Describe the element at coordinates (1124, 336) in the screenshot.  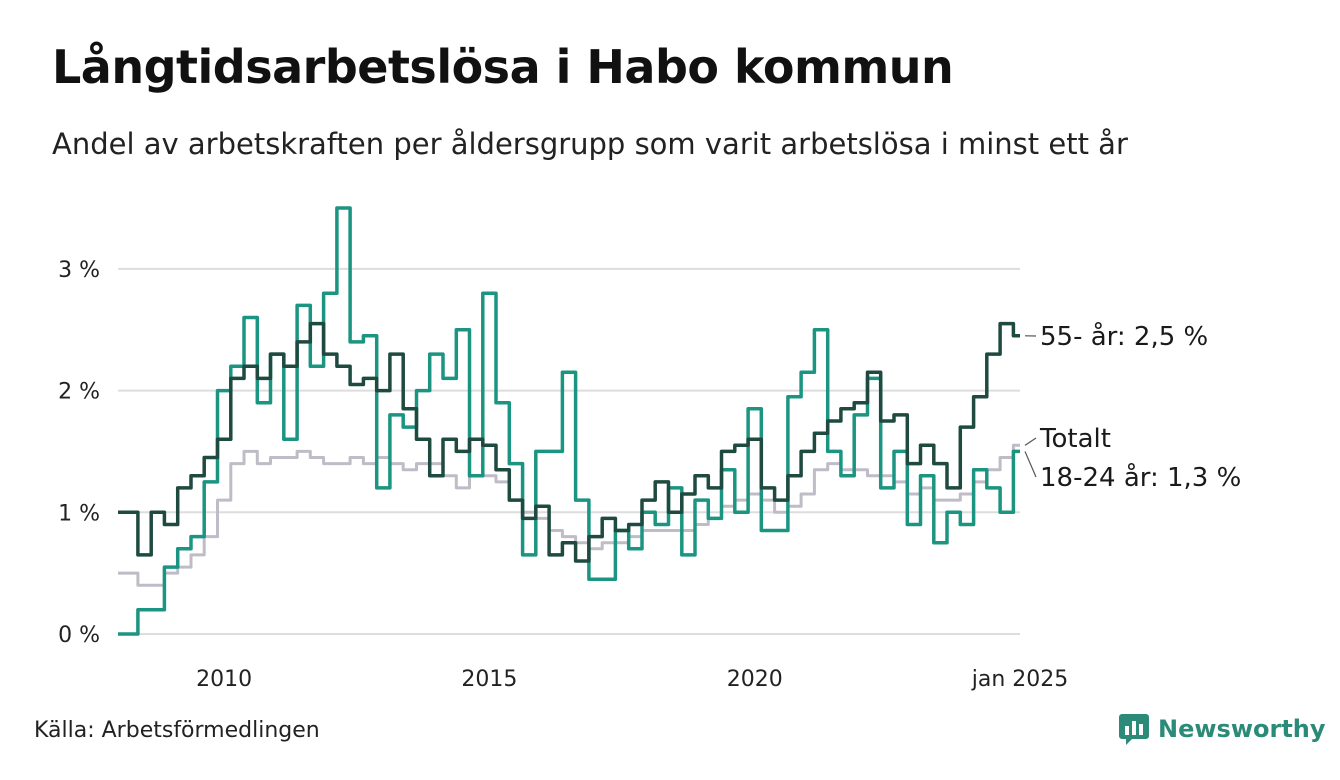
I see `series-end-label: 55- år: 2,5 %` at that location.